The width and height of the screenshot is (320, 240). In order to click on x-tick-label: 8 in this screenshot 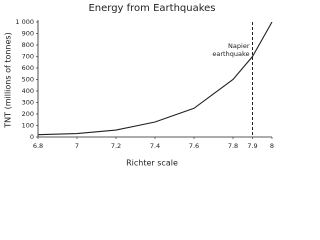, I will do `click(272, 146)`.